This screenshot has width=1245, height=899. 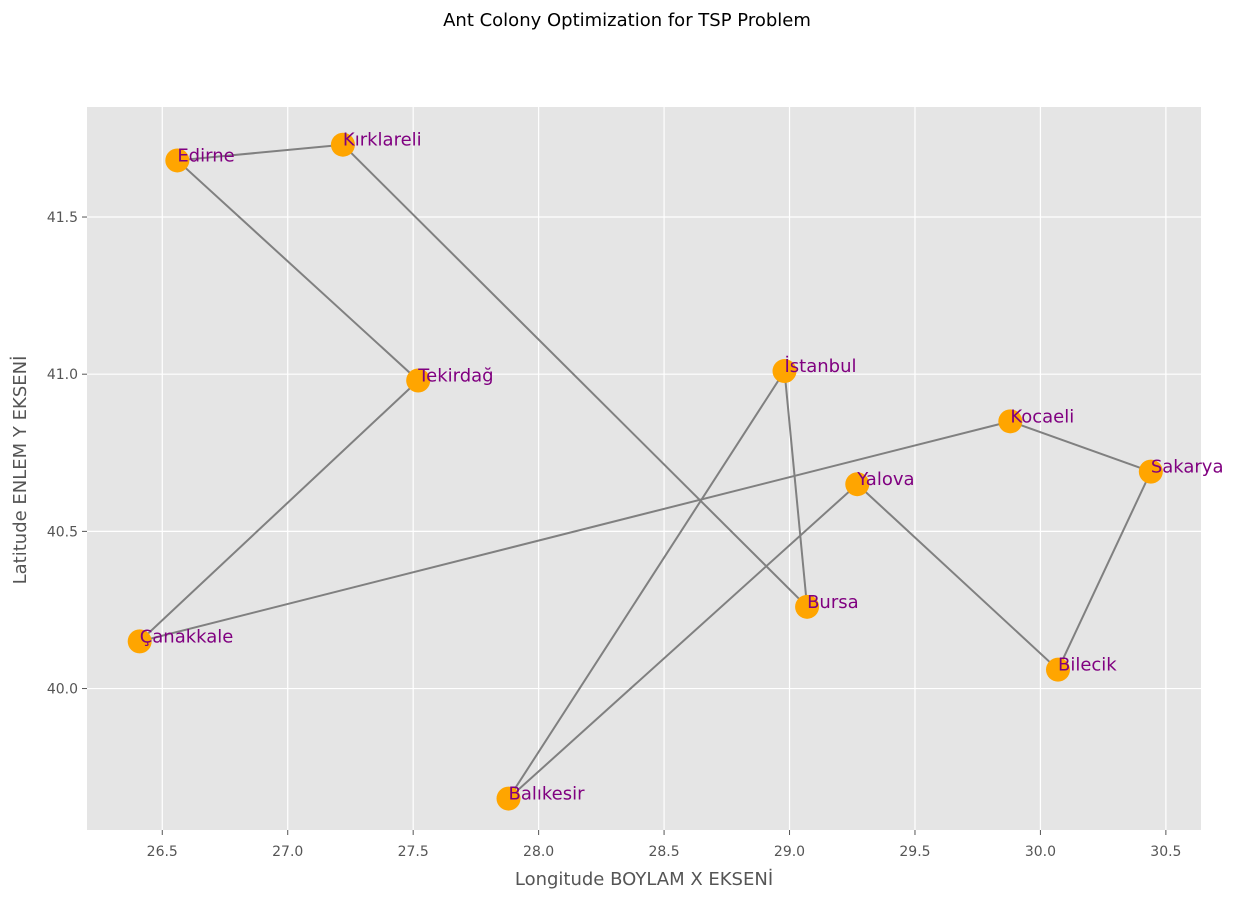 I want to click on city-label: Yalova, so click(x=885, y=479).